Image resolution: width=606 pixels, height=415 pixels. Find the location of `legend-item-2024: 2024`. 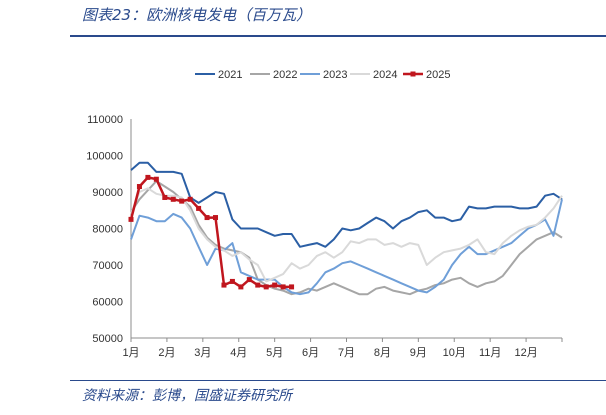

legend-item-2024: 2024 is located at coordinates (373, 75).